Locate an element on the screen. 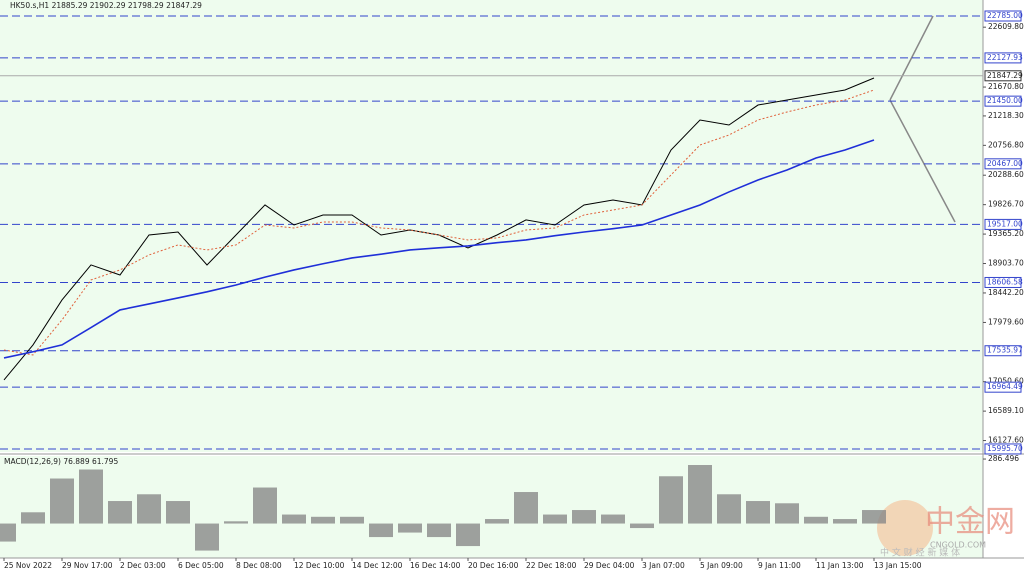  y-tick-label: 18903.70 is located at coordinates (1006, 263).